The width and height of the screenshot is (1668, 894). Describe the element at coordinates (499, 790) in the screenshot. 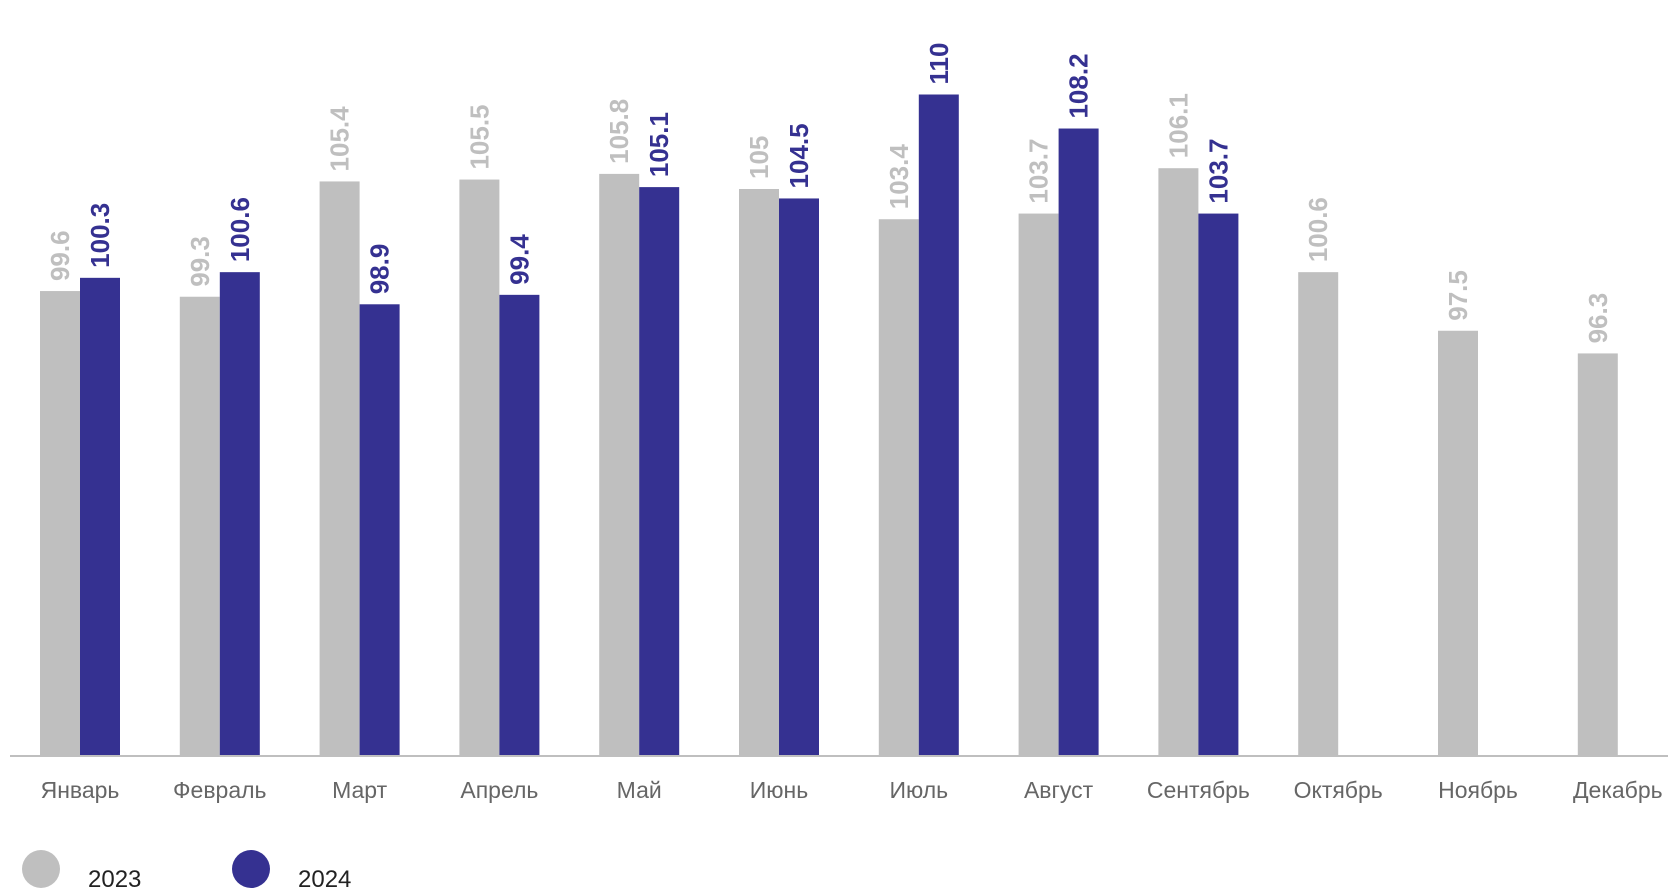

I see `x-tick-label-4: Апрель` at that location.